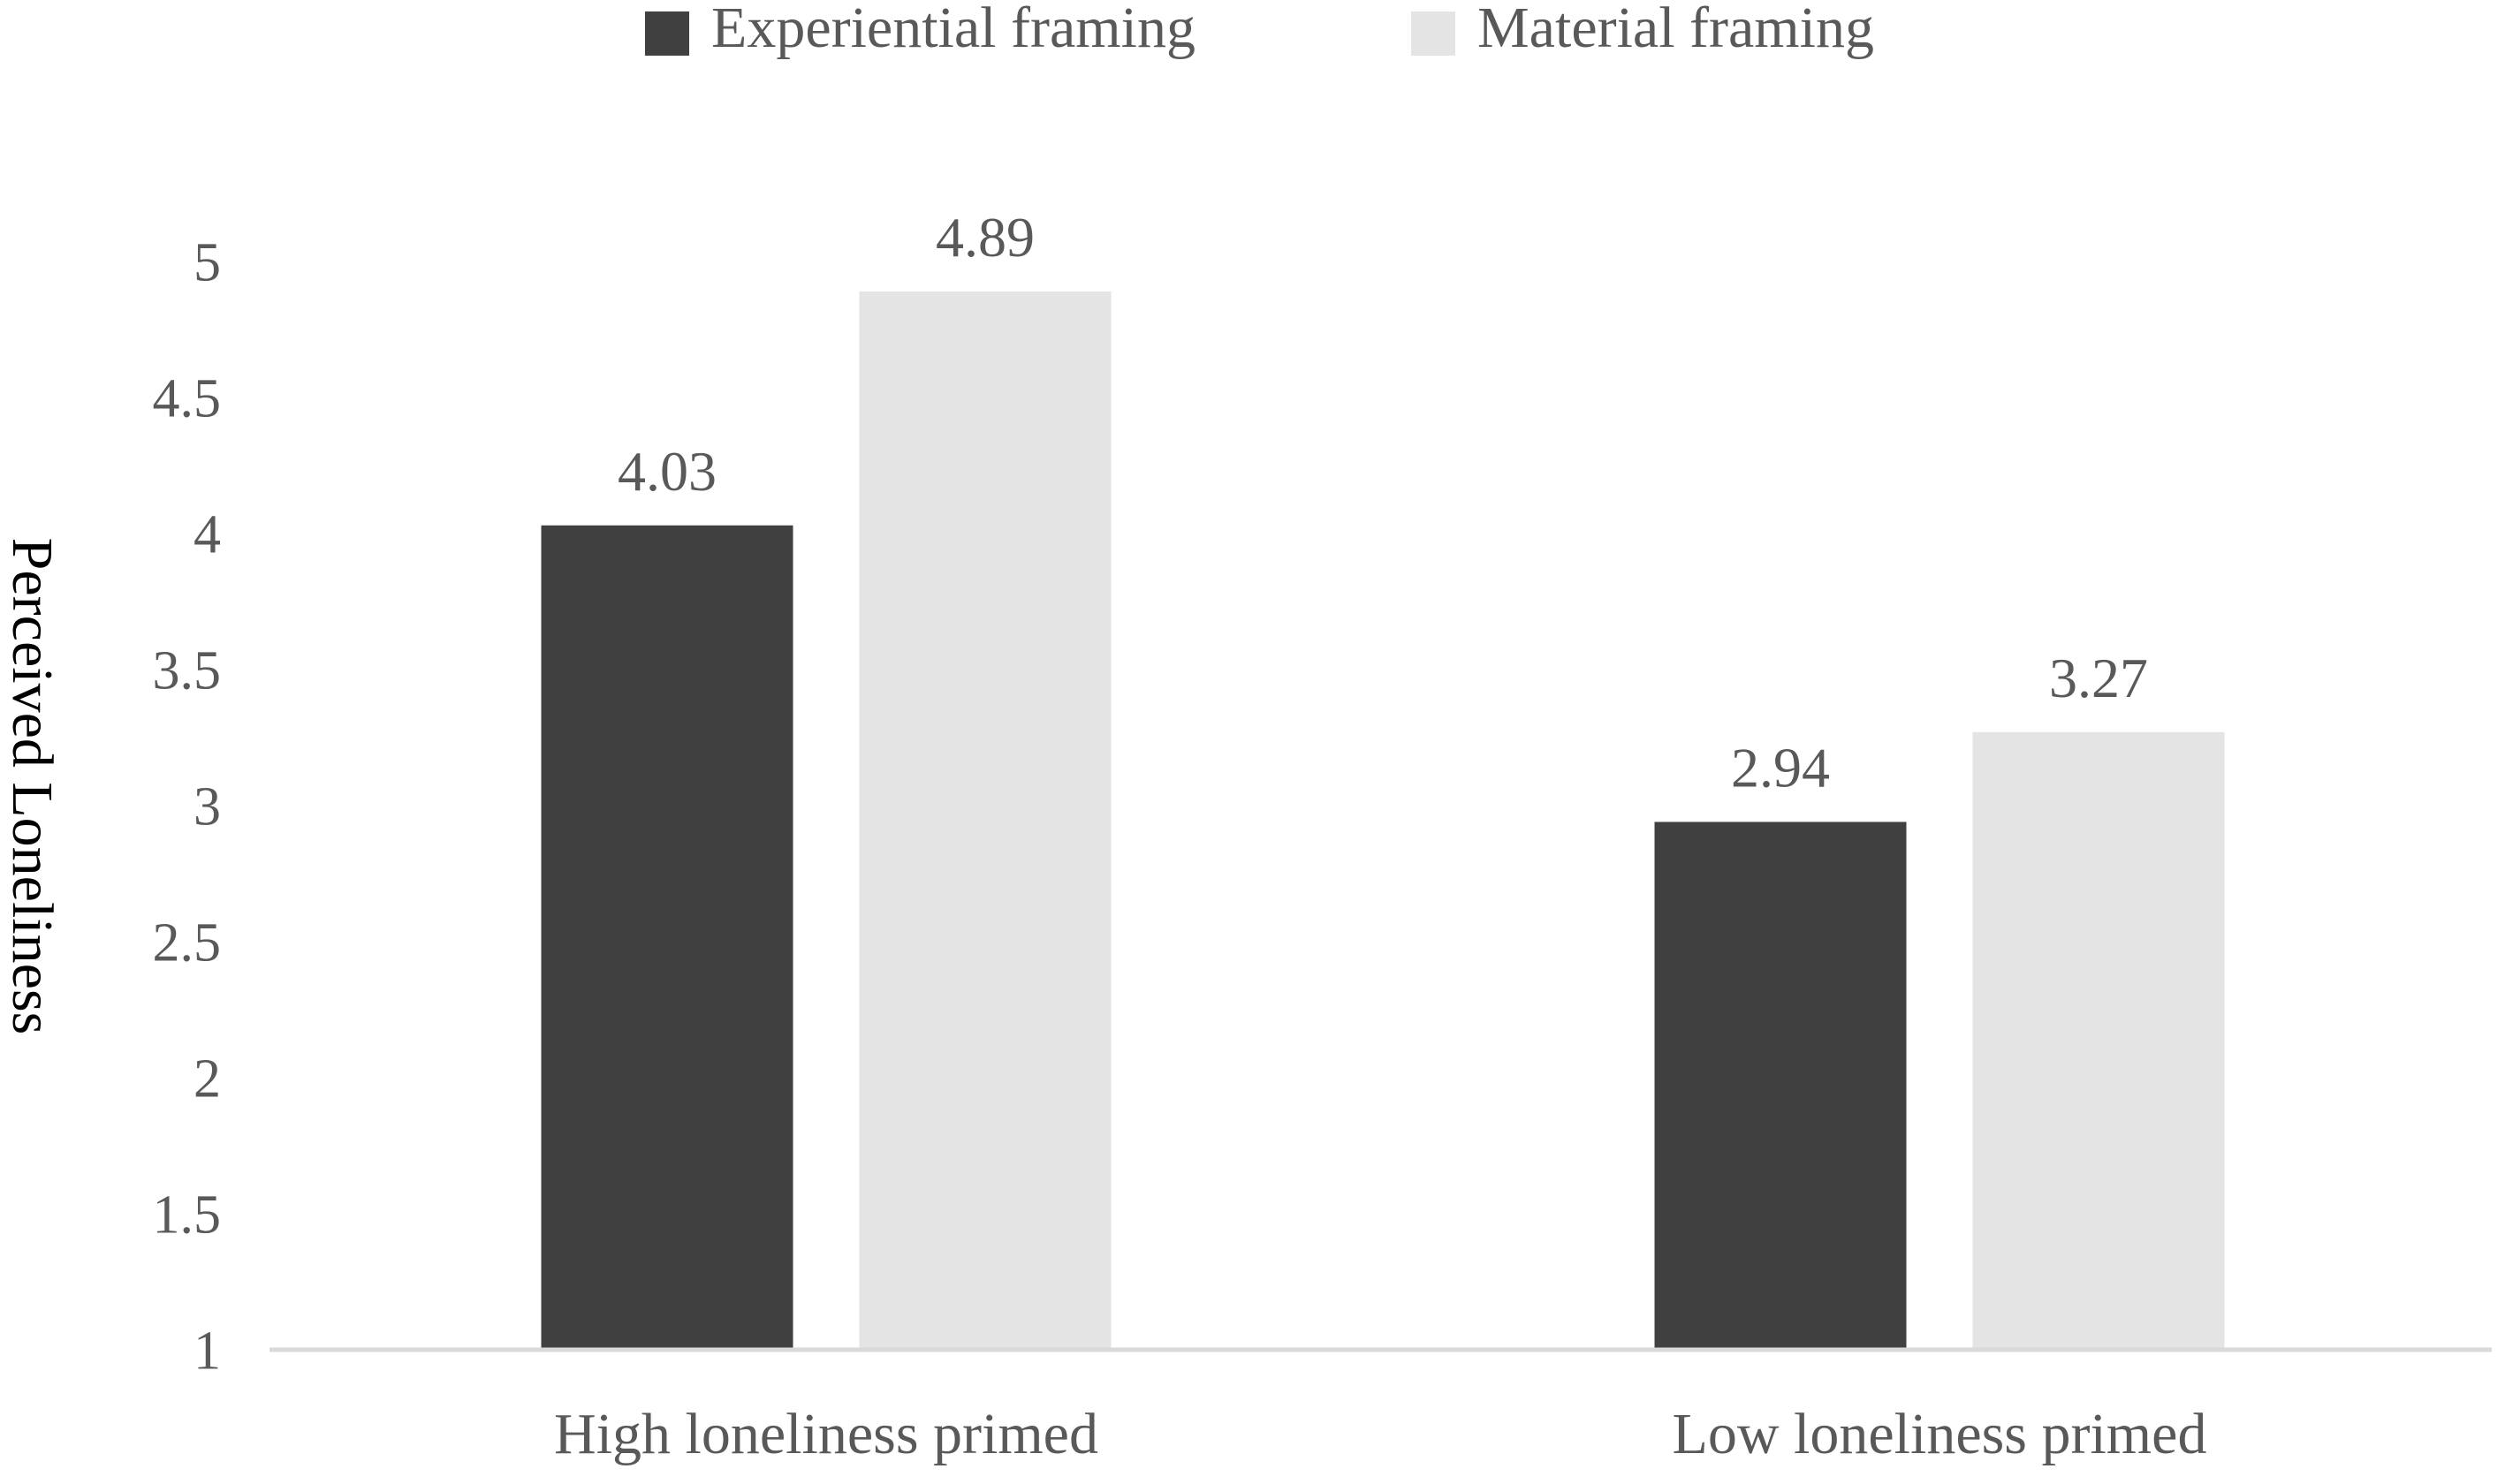 This screenshot has width=2505, height=1484. I want to click on x-category-label: Low loneliness primed, so click(1940, 1434).